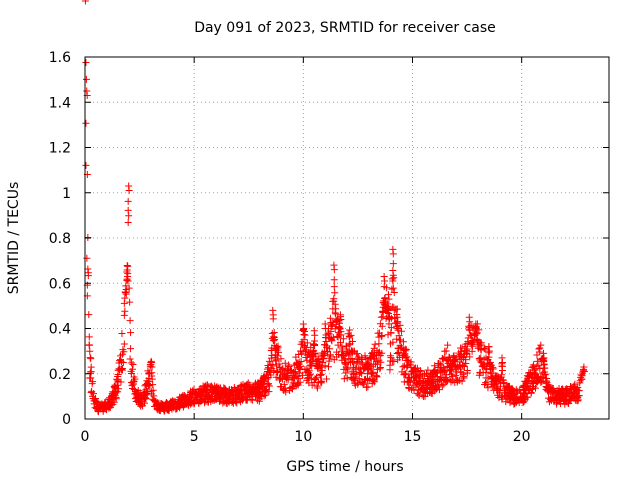  I want to click on y-tick-label: 1.4, so click(60, 103).